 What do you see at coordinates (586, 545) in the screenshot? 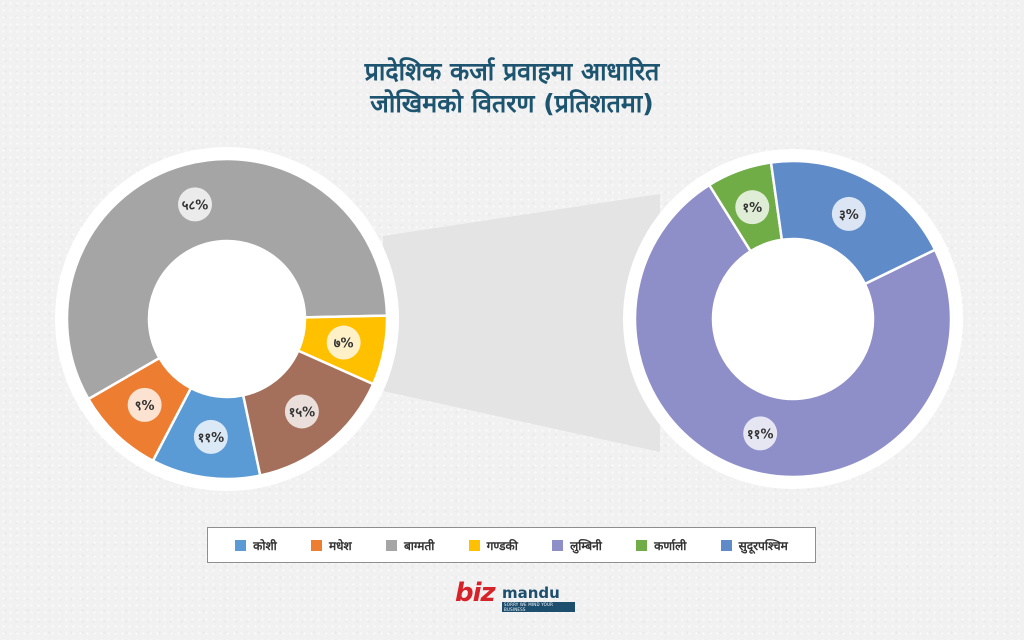
I see `legend-label-4: लुम्बिनी` at bounding box center [586, 545].